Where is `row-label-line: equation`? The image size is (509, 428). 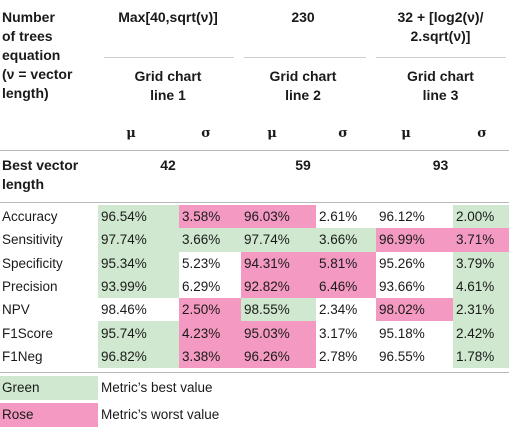 row-label-line: equation is located at coordinates (31, 55).